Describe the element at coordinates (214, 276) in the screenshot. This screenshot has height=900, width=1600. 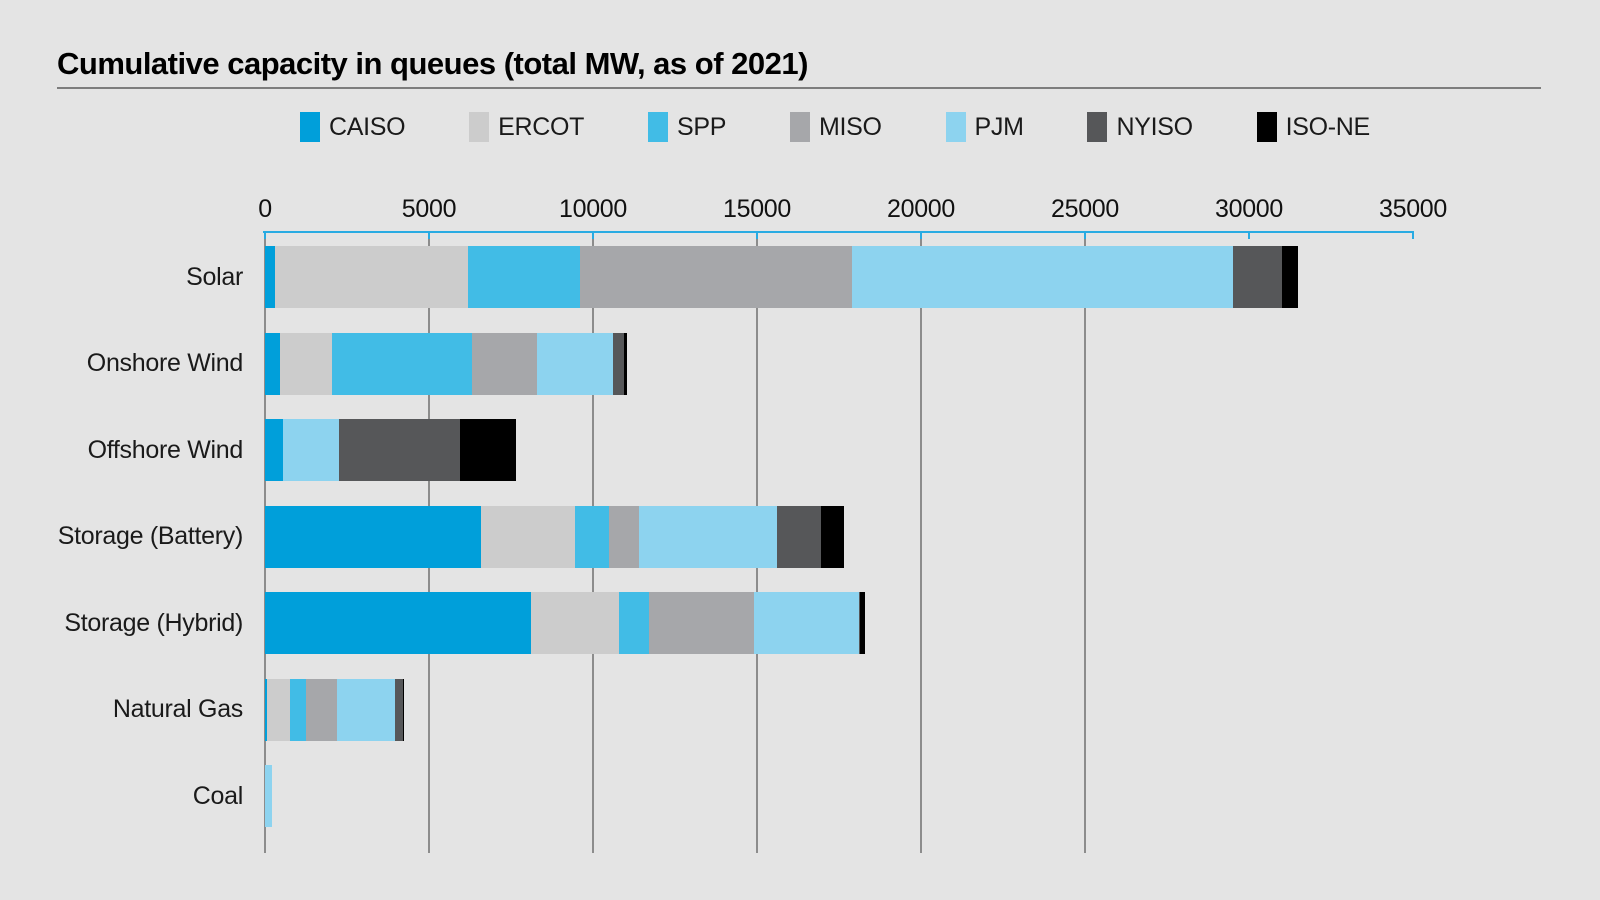
I see `row-label-solar: Solar` at that location.